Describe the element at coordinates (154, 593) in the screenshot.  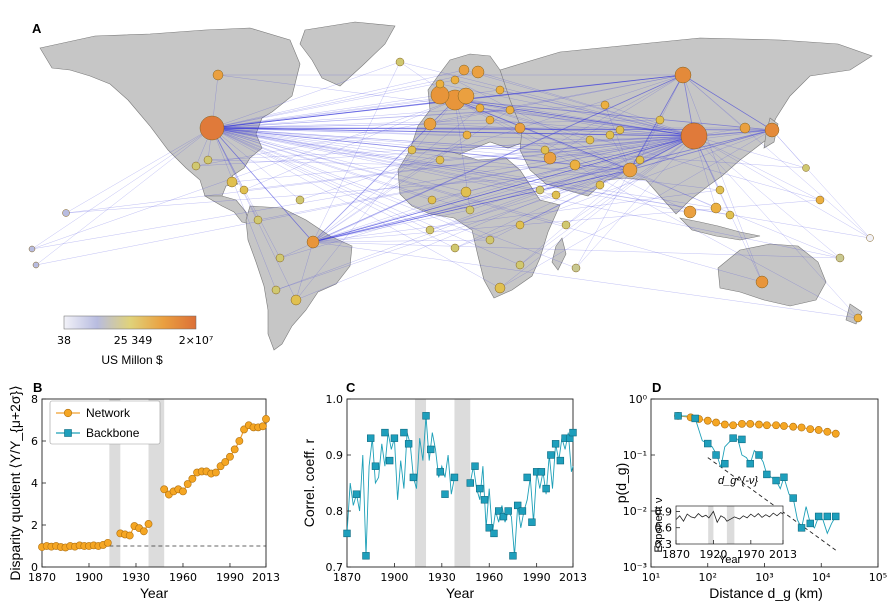
I see `panel-b-xlabel: Year` at that location.